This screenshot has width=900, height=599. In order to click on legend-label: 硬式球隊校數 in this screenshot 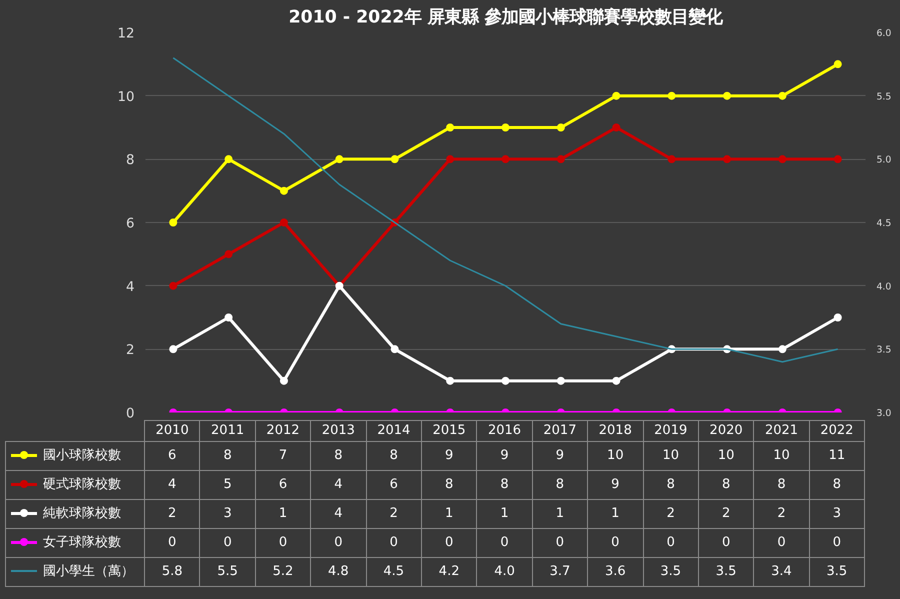, I will do `click(75, 485)`.